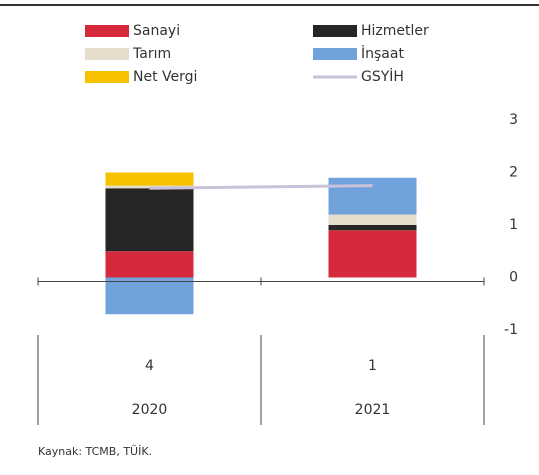  What do you see at coordinates (156, 31) in the screenshot?
I see `legend-label: Sanayi` at bounding box center [156, 31].